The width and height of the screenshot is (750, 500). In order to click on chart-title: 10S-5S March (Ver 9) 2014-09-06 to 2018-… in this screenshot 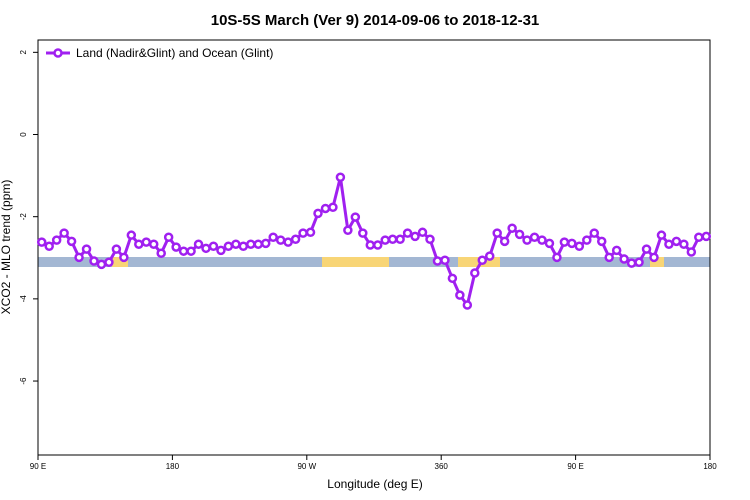, I will do `click(375, 20)`.